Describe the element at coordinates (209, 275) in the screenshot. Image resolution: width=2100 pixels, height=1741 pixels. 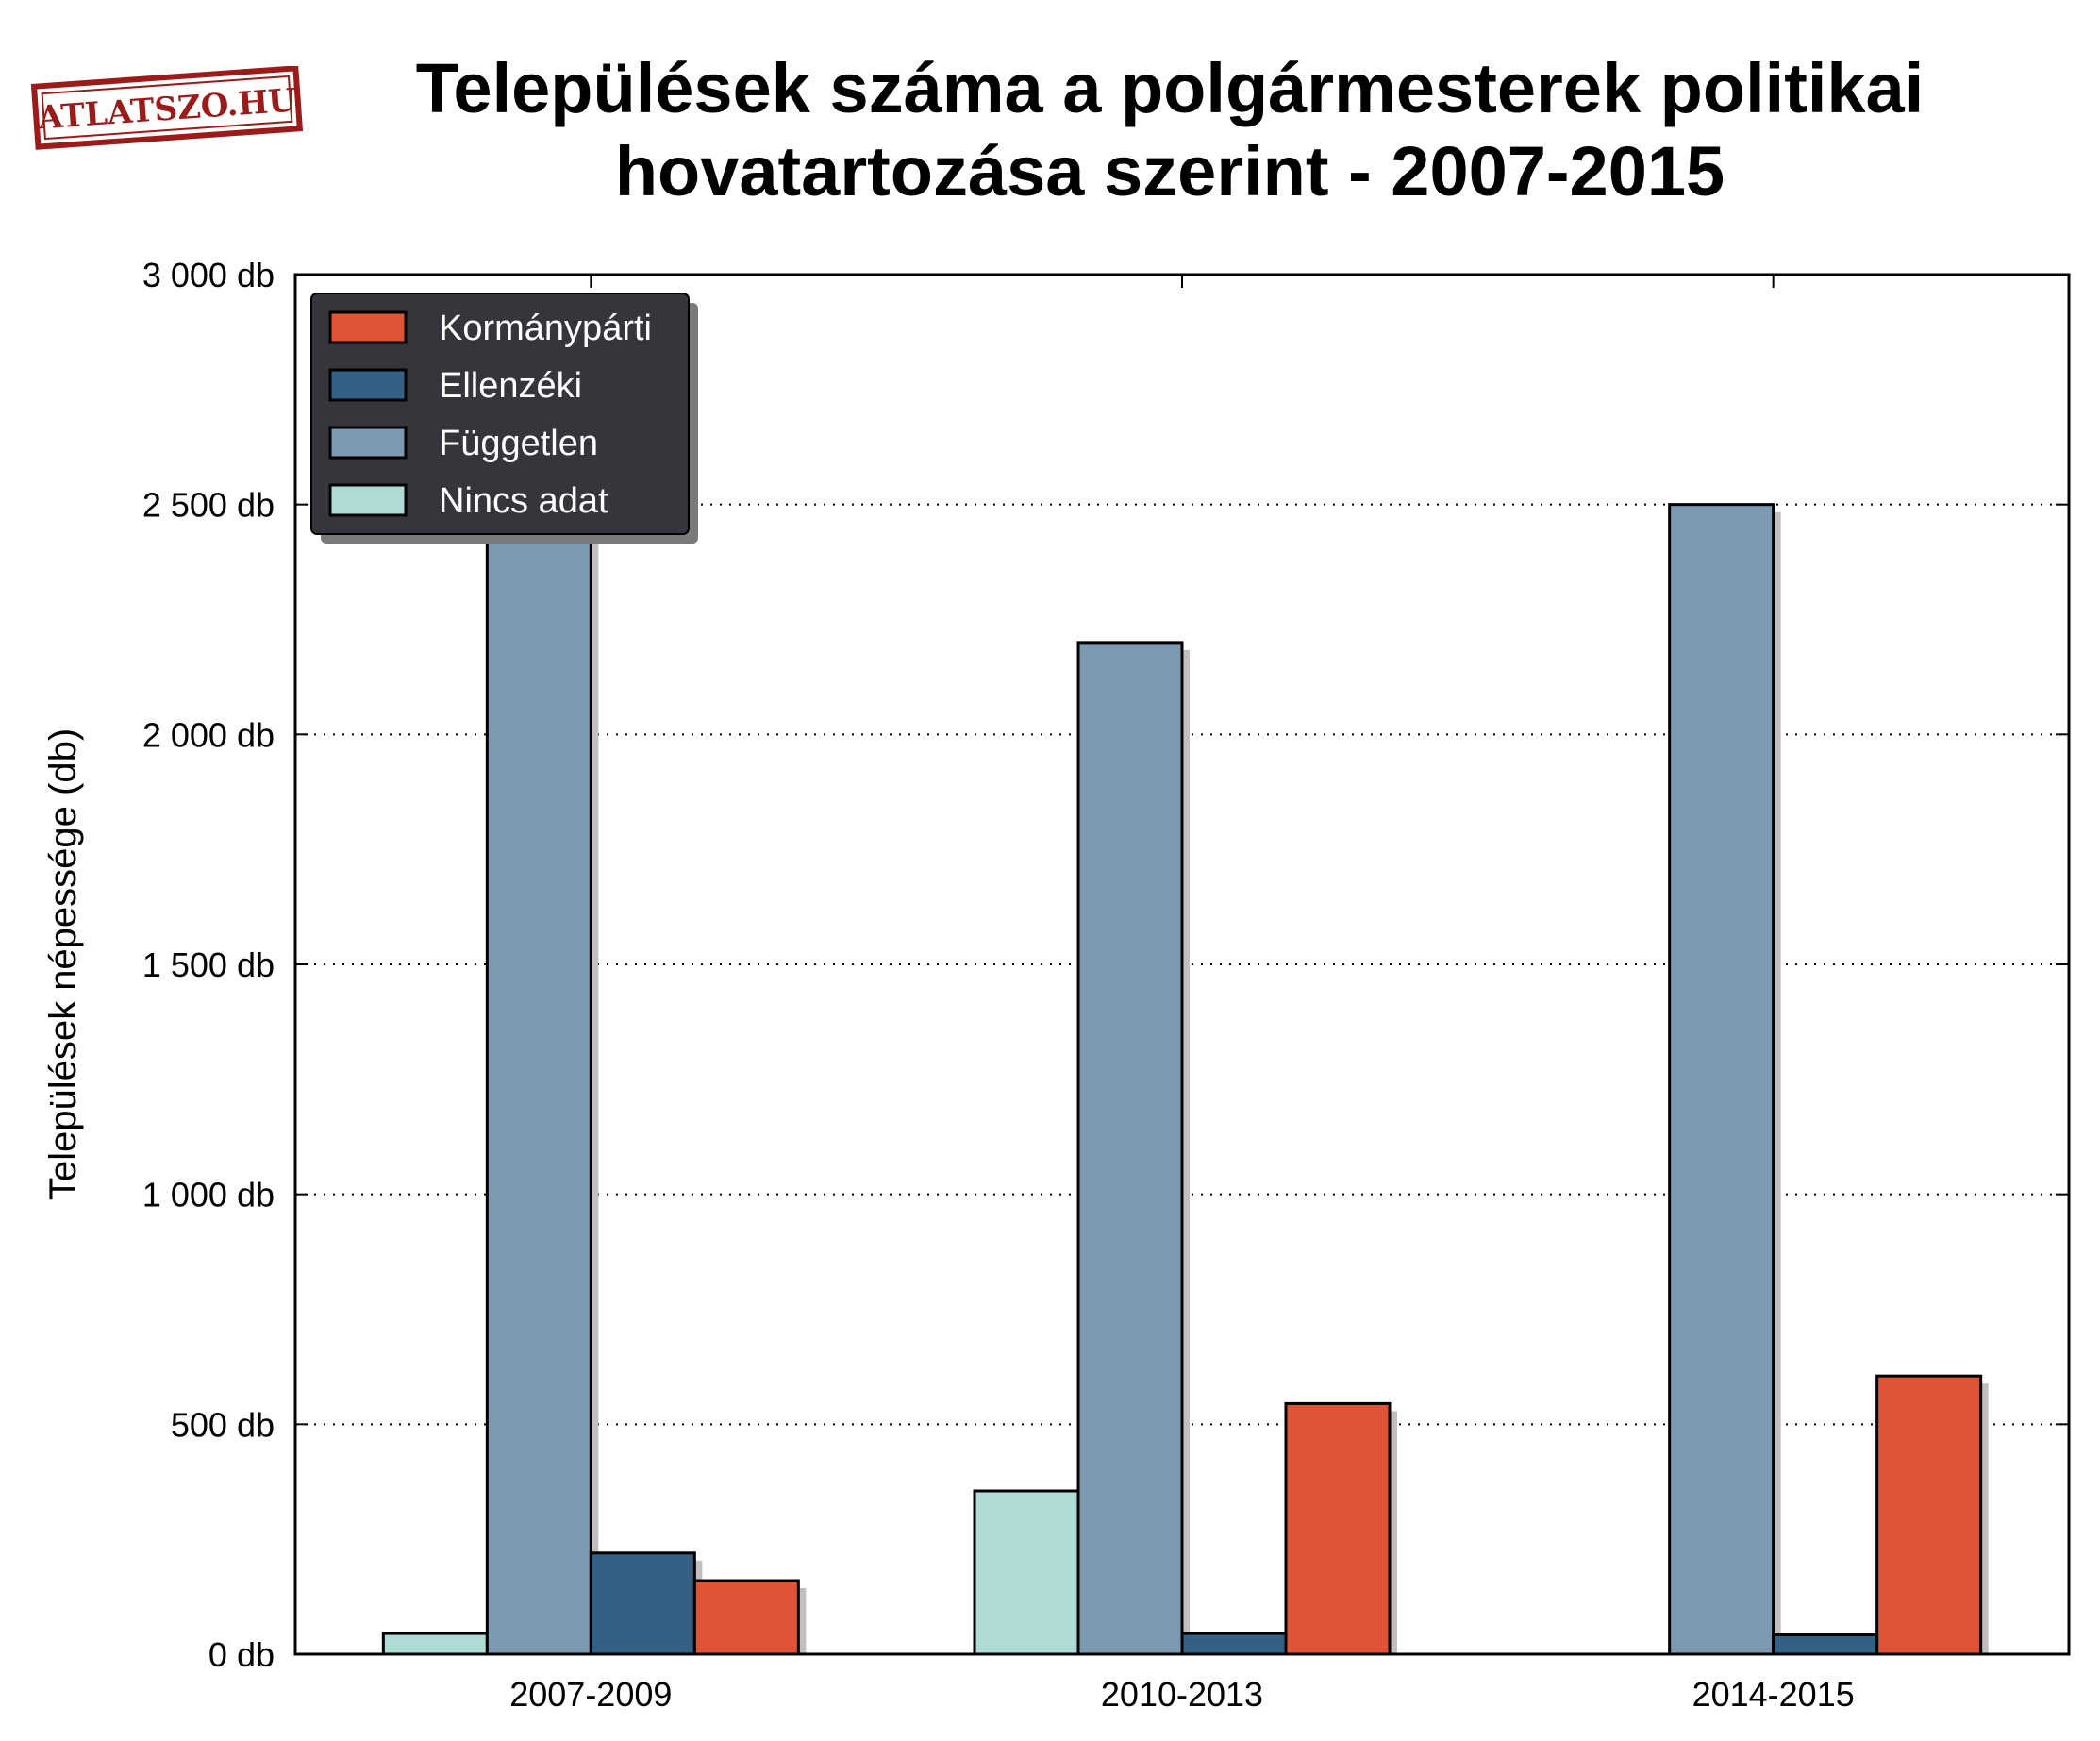
I see `y-tick-label: 3 000 db` at that location.